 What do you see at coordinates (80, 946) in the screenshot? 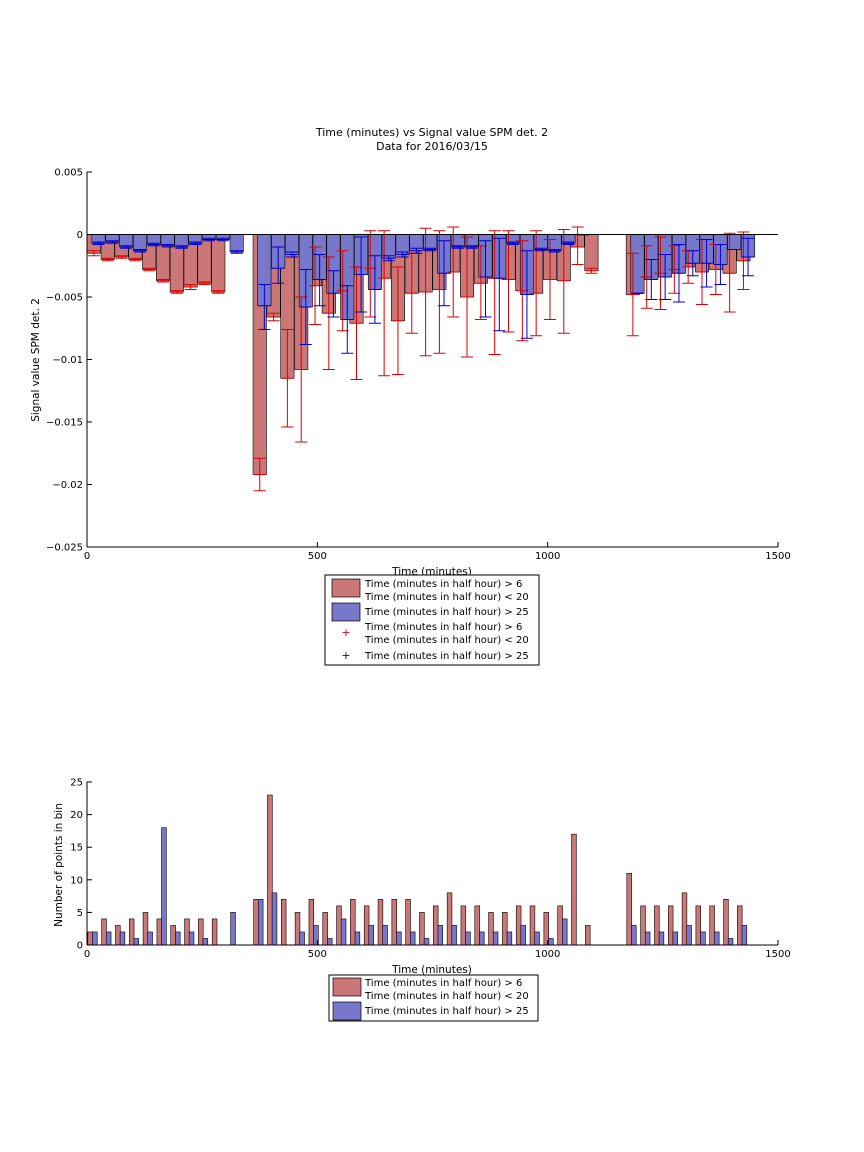
I see `y-tick-label: 0` at bounding box center [80, 946].